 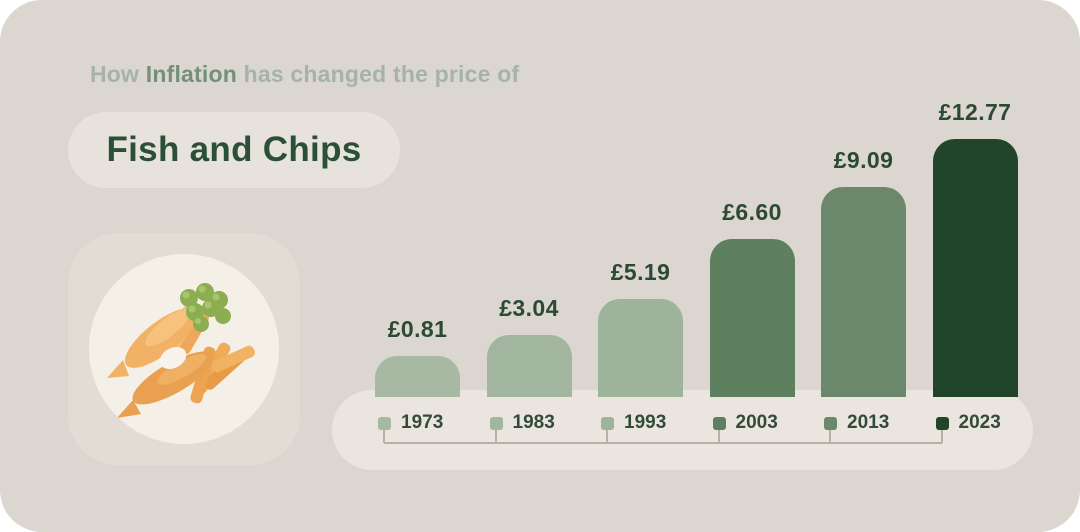 What do you see at coordinates (863, 160) in the screenshot?
I see `bar-value-label: £9.09` at bounding box center [863, 160].